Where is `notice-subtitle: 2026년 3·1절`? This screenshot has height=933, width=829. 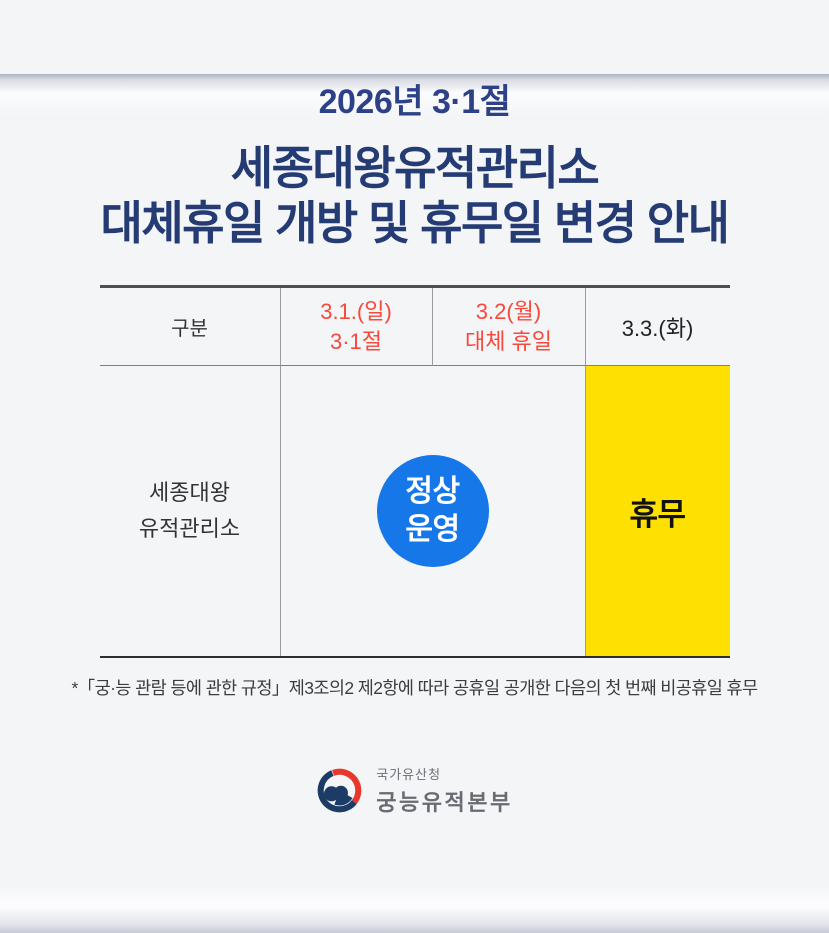
notice-subtitle: 2026년 3·1절 is located at coordinates (414, 102).